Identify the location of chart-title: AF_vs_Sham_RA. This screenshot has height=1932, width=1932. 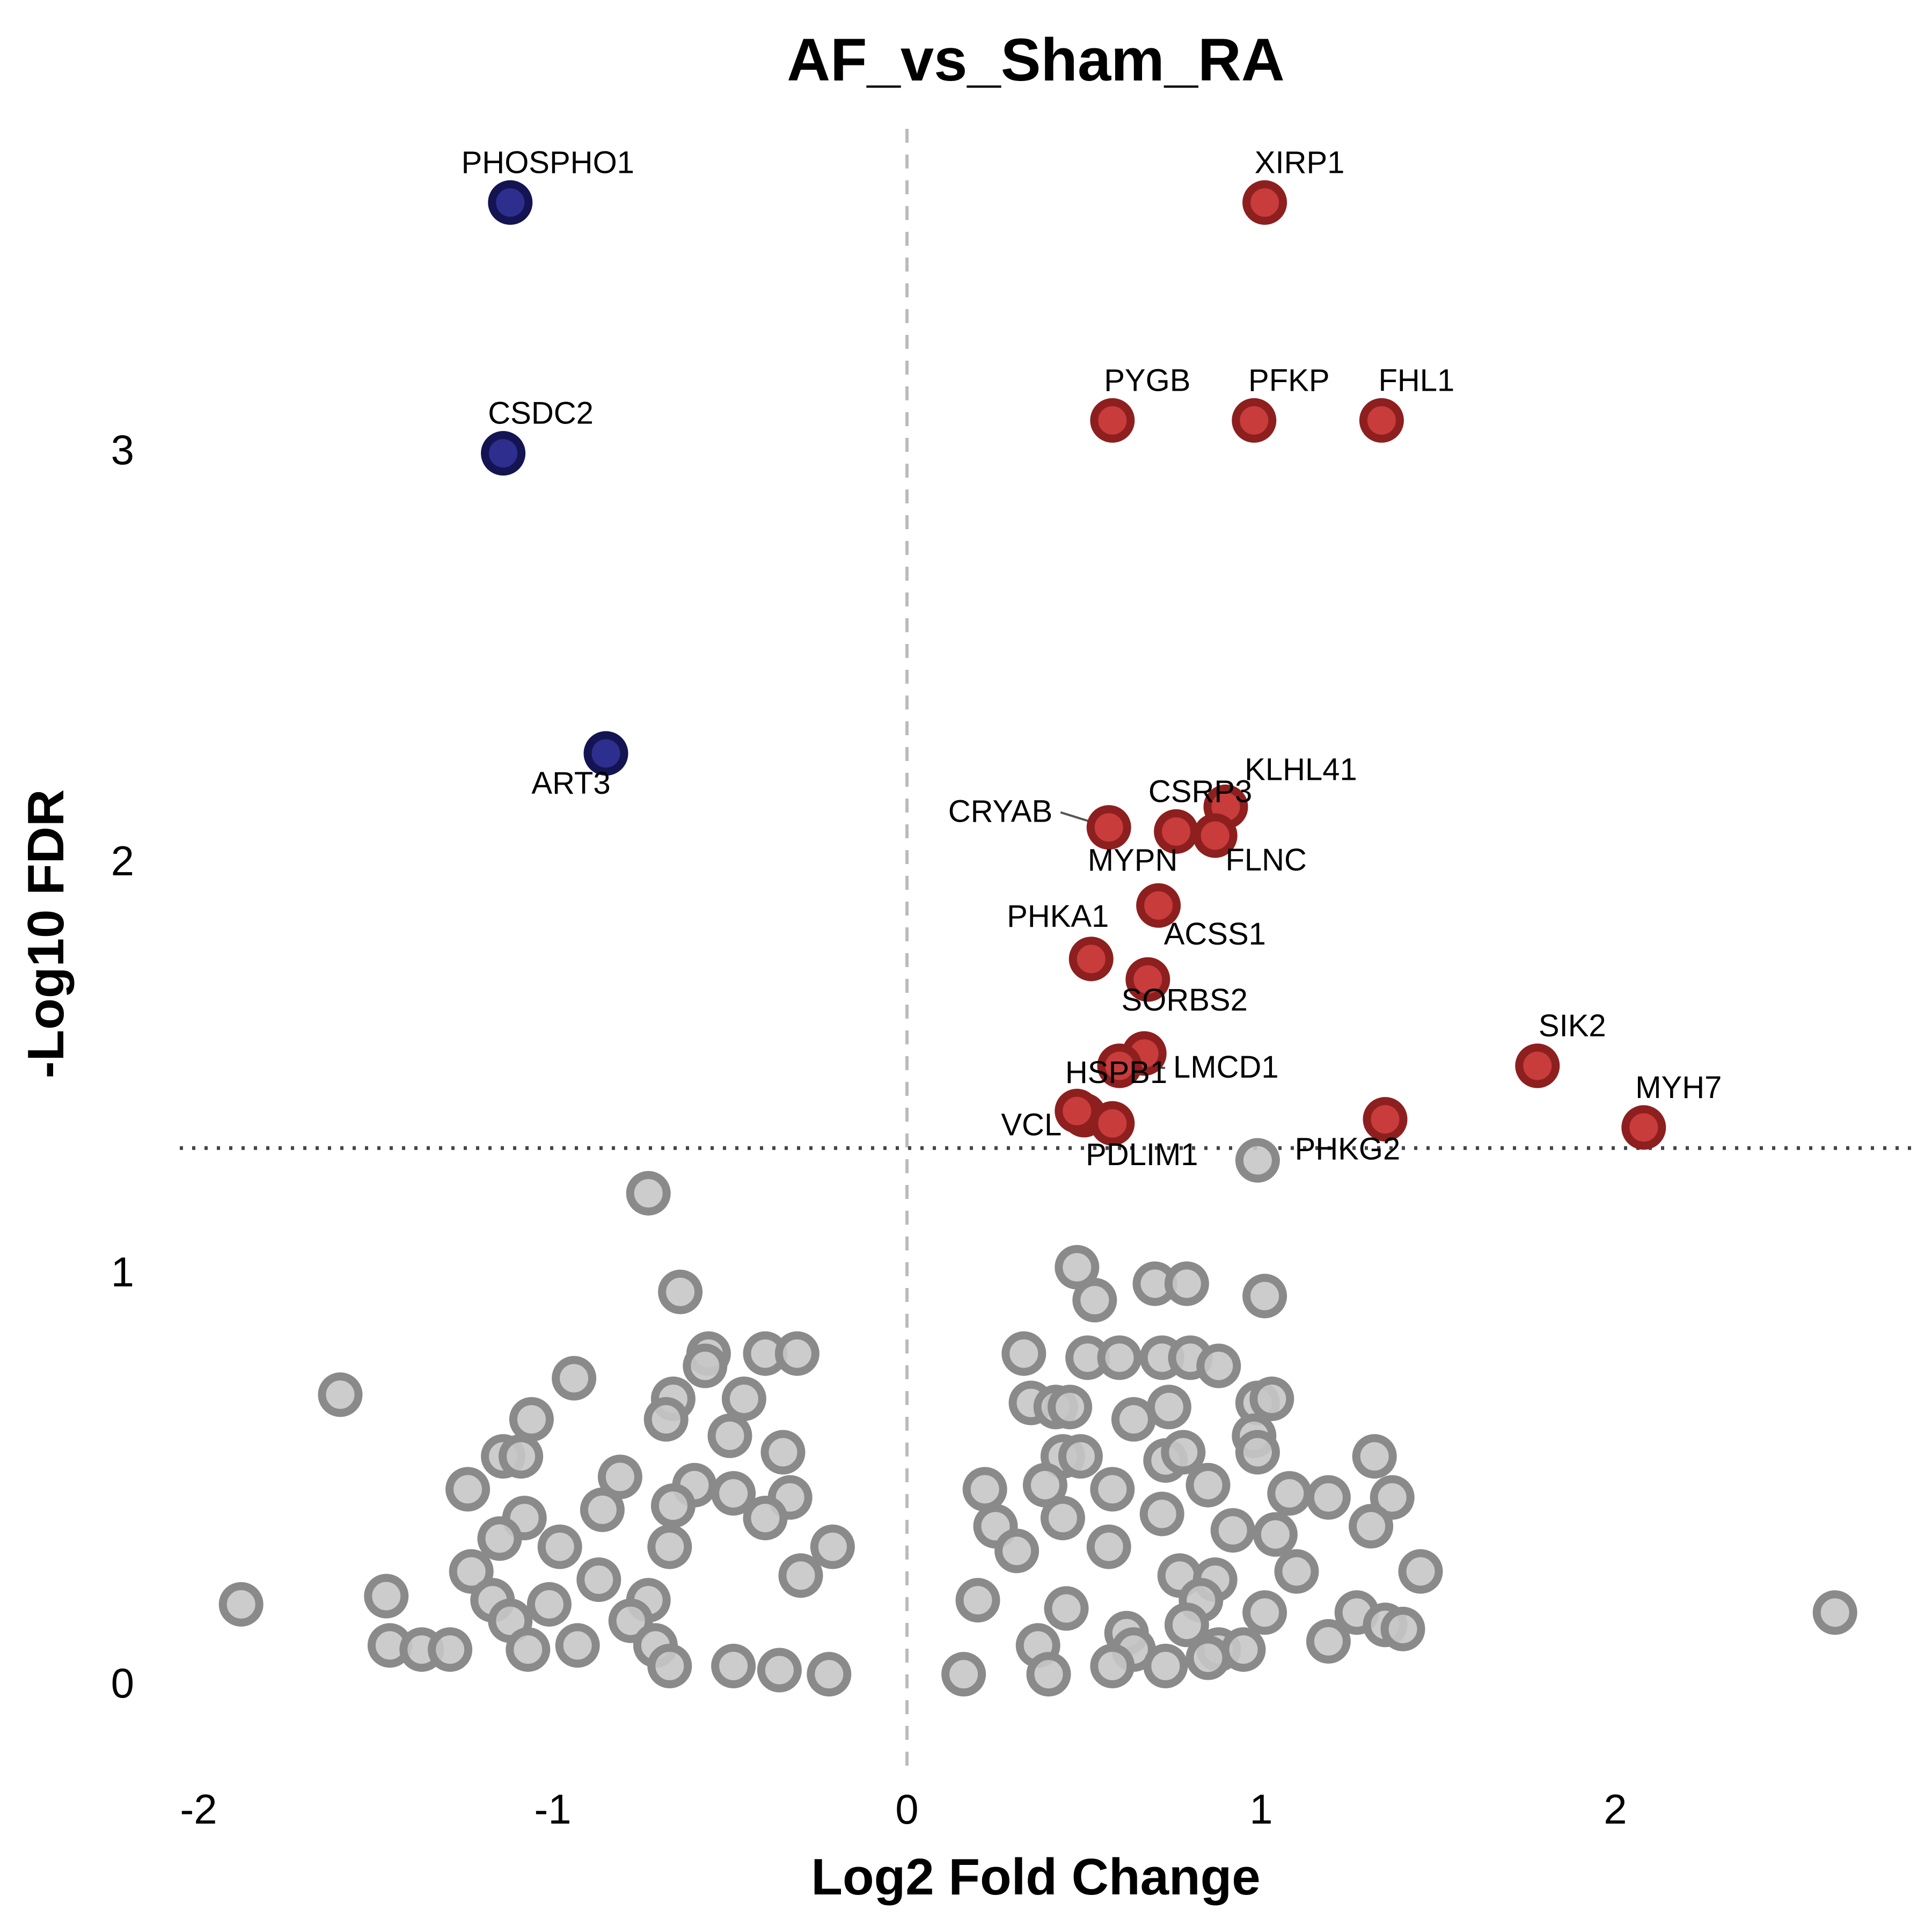
(1036, 59).